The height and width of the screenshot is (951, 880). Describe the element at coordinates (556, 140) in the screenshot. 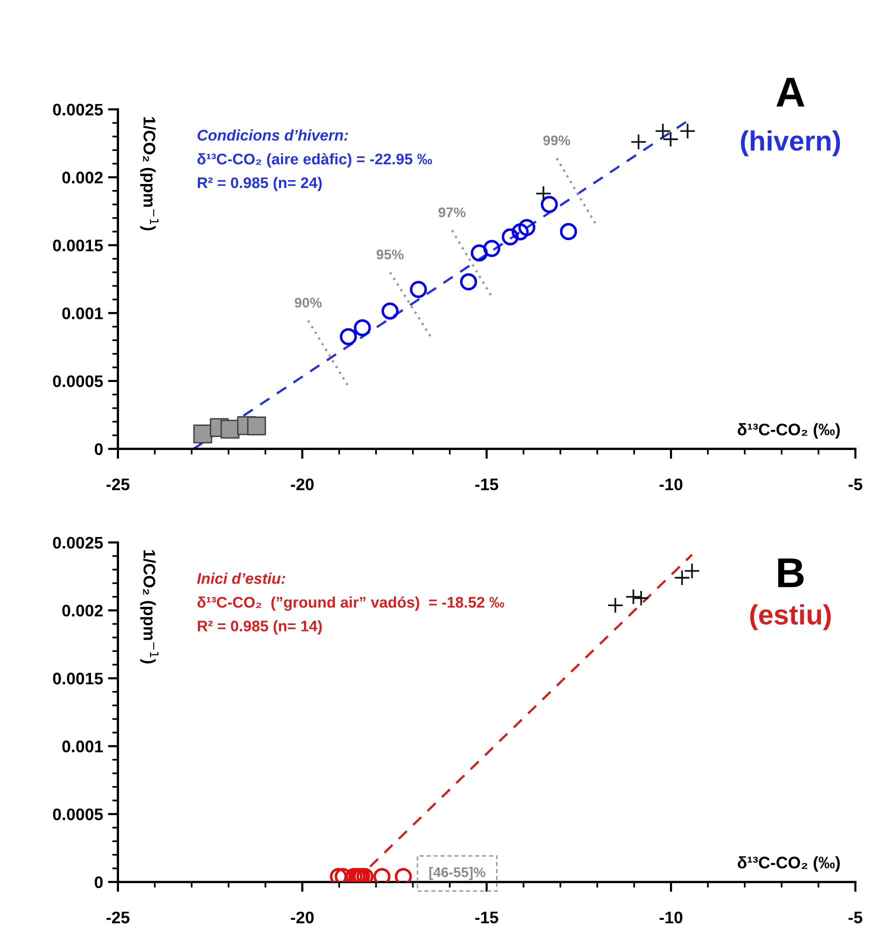

I see `annotation: 99%` at that location.